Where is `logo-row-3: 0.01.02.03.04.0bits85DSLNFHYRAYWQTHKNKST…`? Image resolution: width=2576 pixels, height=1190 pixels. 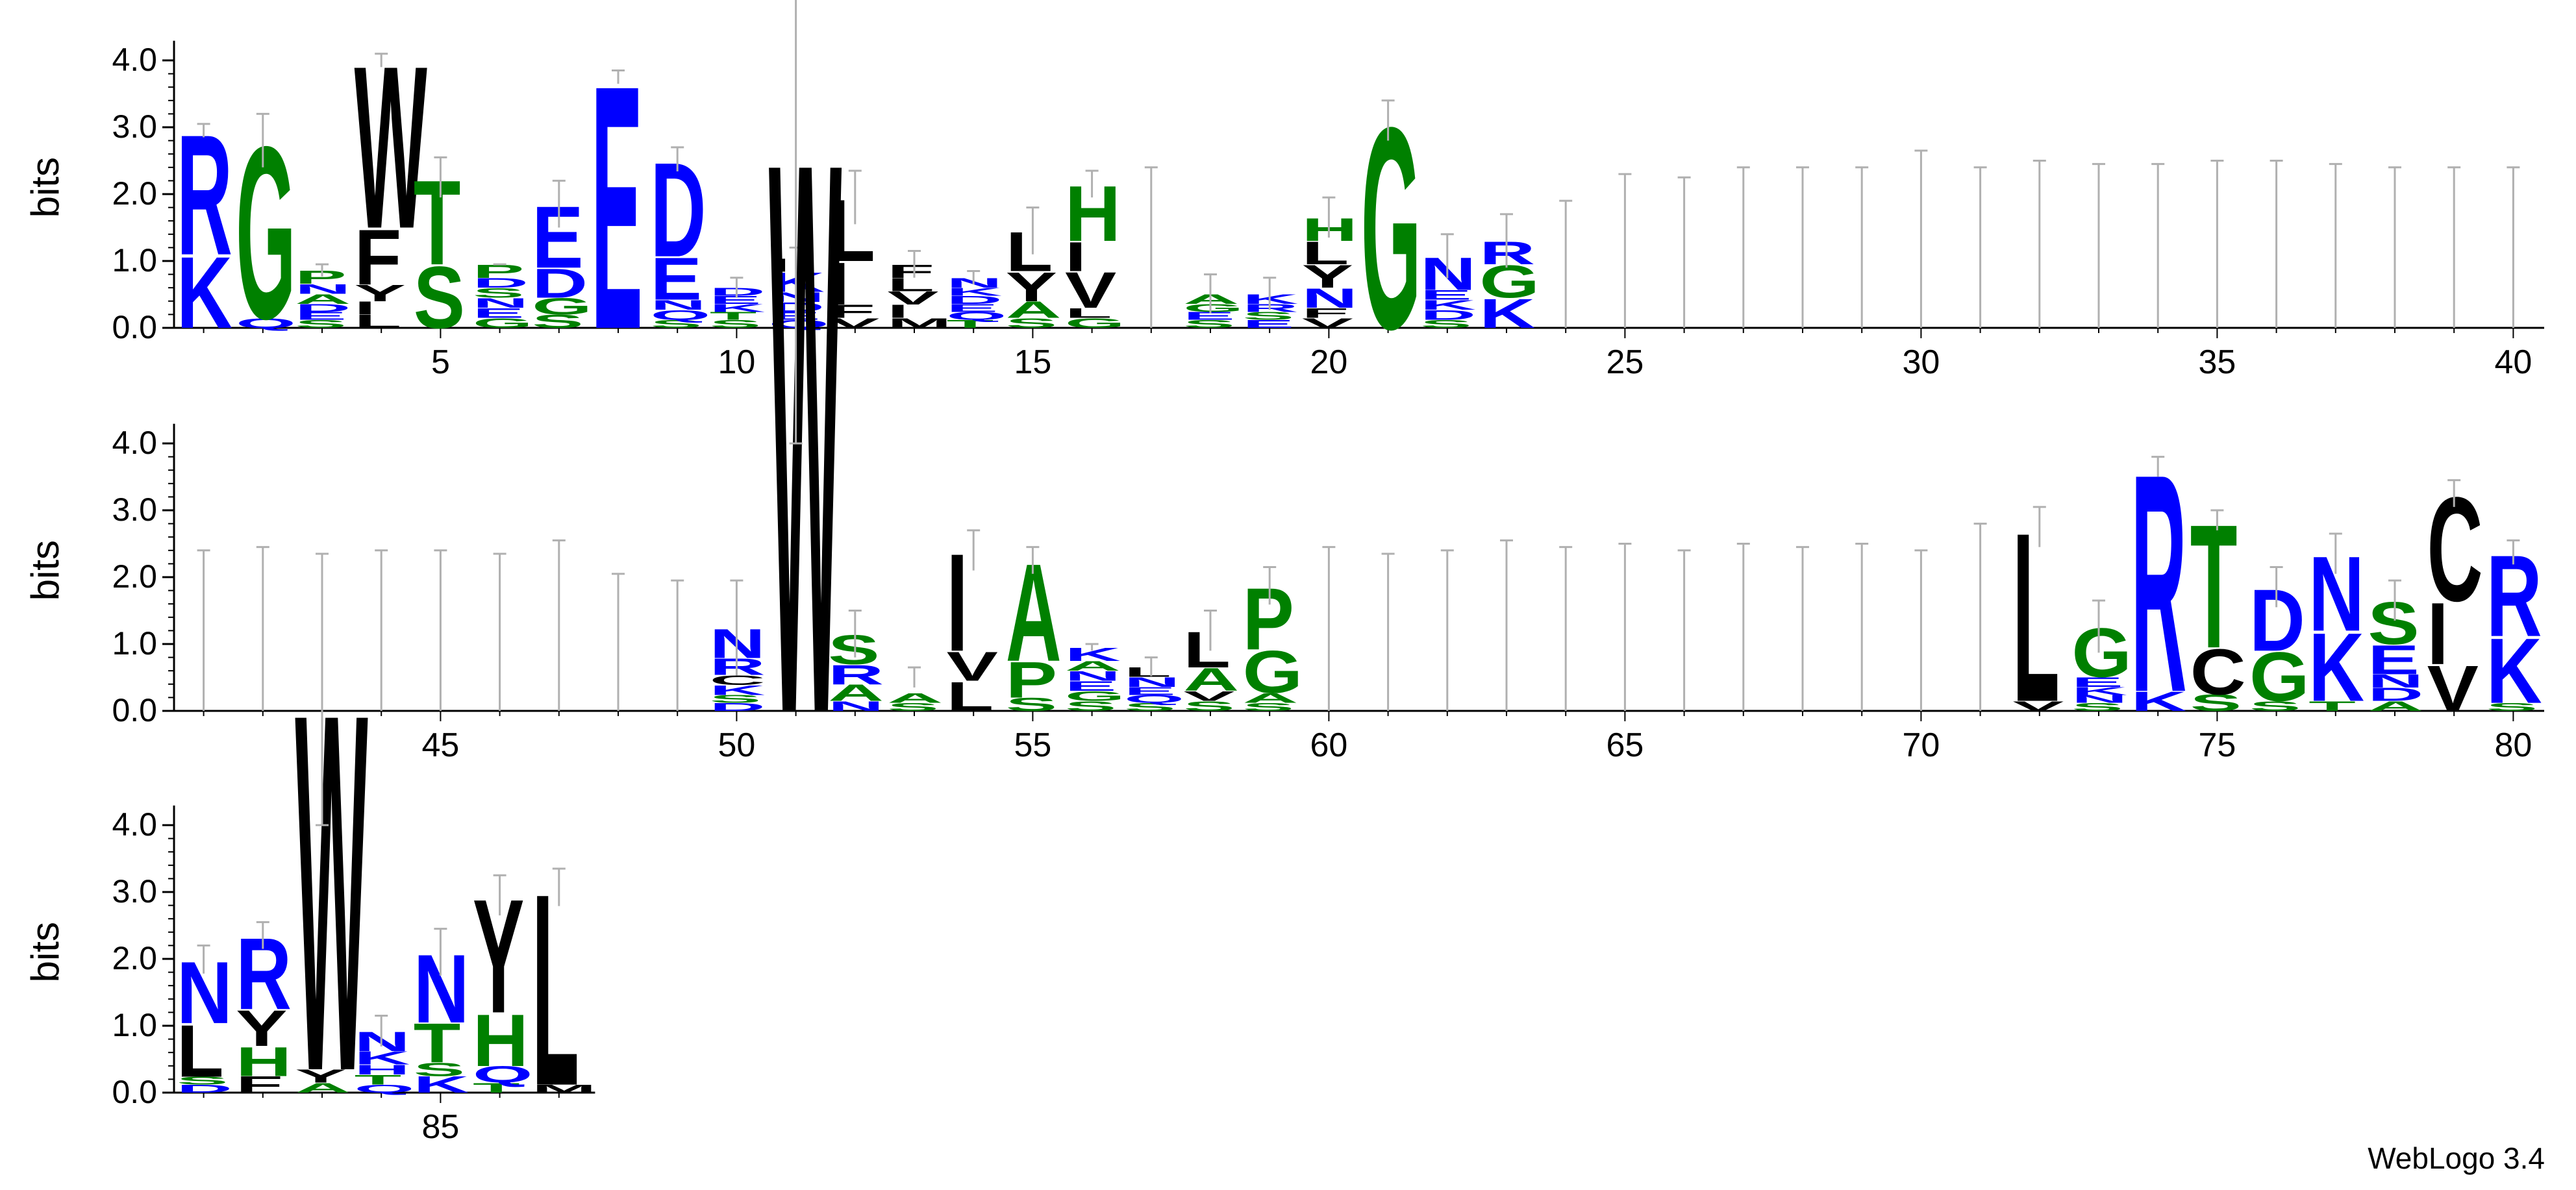
logo-row-3: 0.01.02.03.04.0bits85DSLNFHYRAYWQTHKNKST… is located at coordinates (309, 877).